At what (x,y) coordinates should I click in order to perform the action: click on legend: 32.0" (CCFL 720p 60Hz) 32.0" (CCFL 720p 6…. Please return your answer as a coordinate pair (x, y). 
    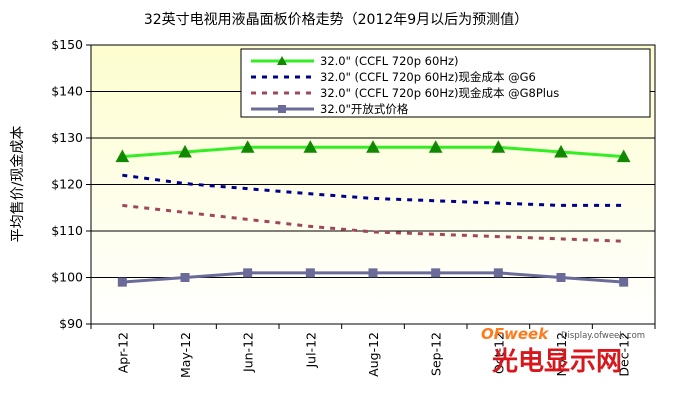
    Looking at the image, I should click on (445, 83).